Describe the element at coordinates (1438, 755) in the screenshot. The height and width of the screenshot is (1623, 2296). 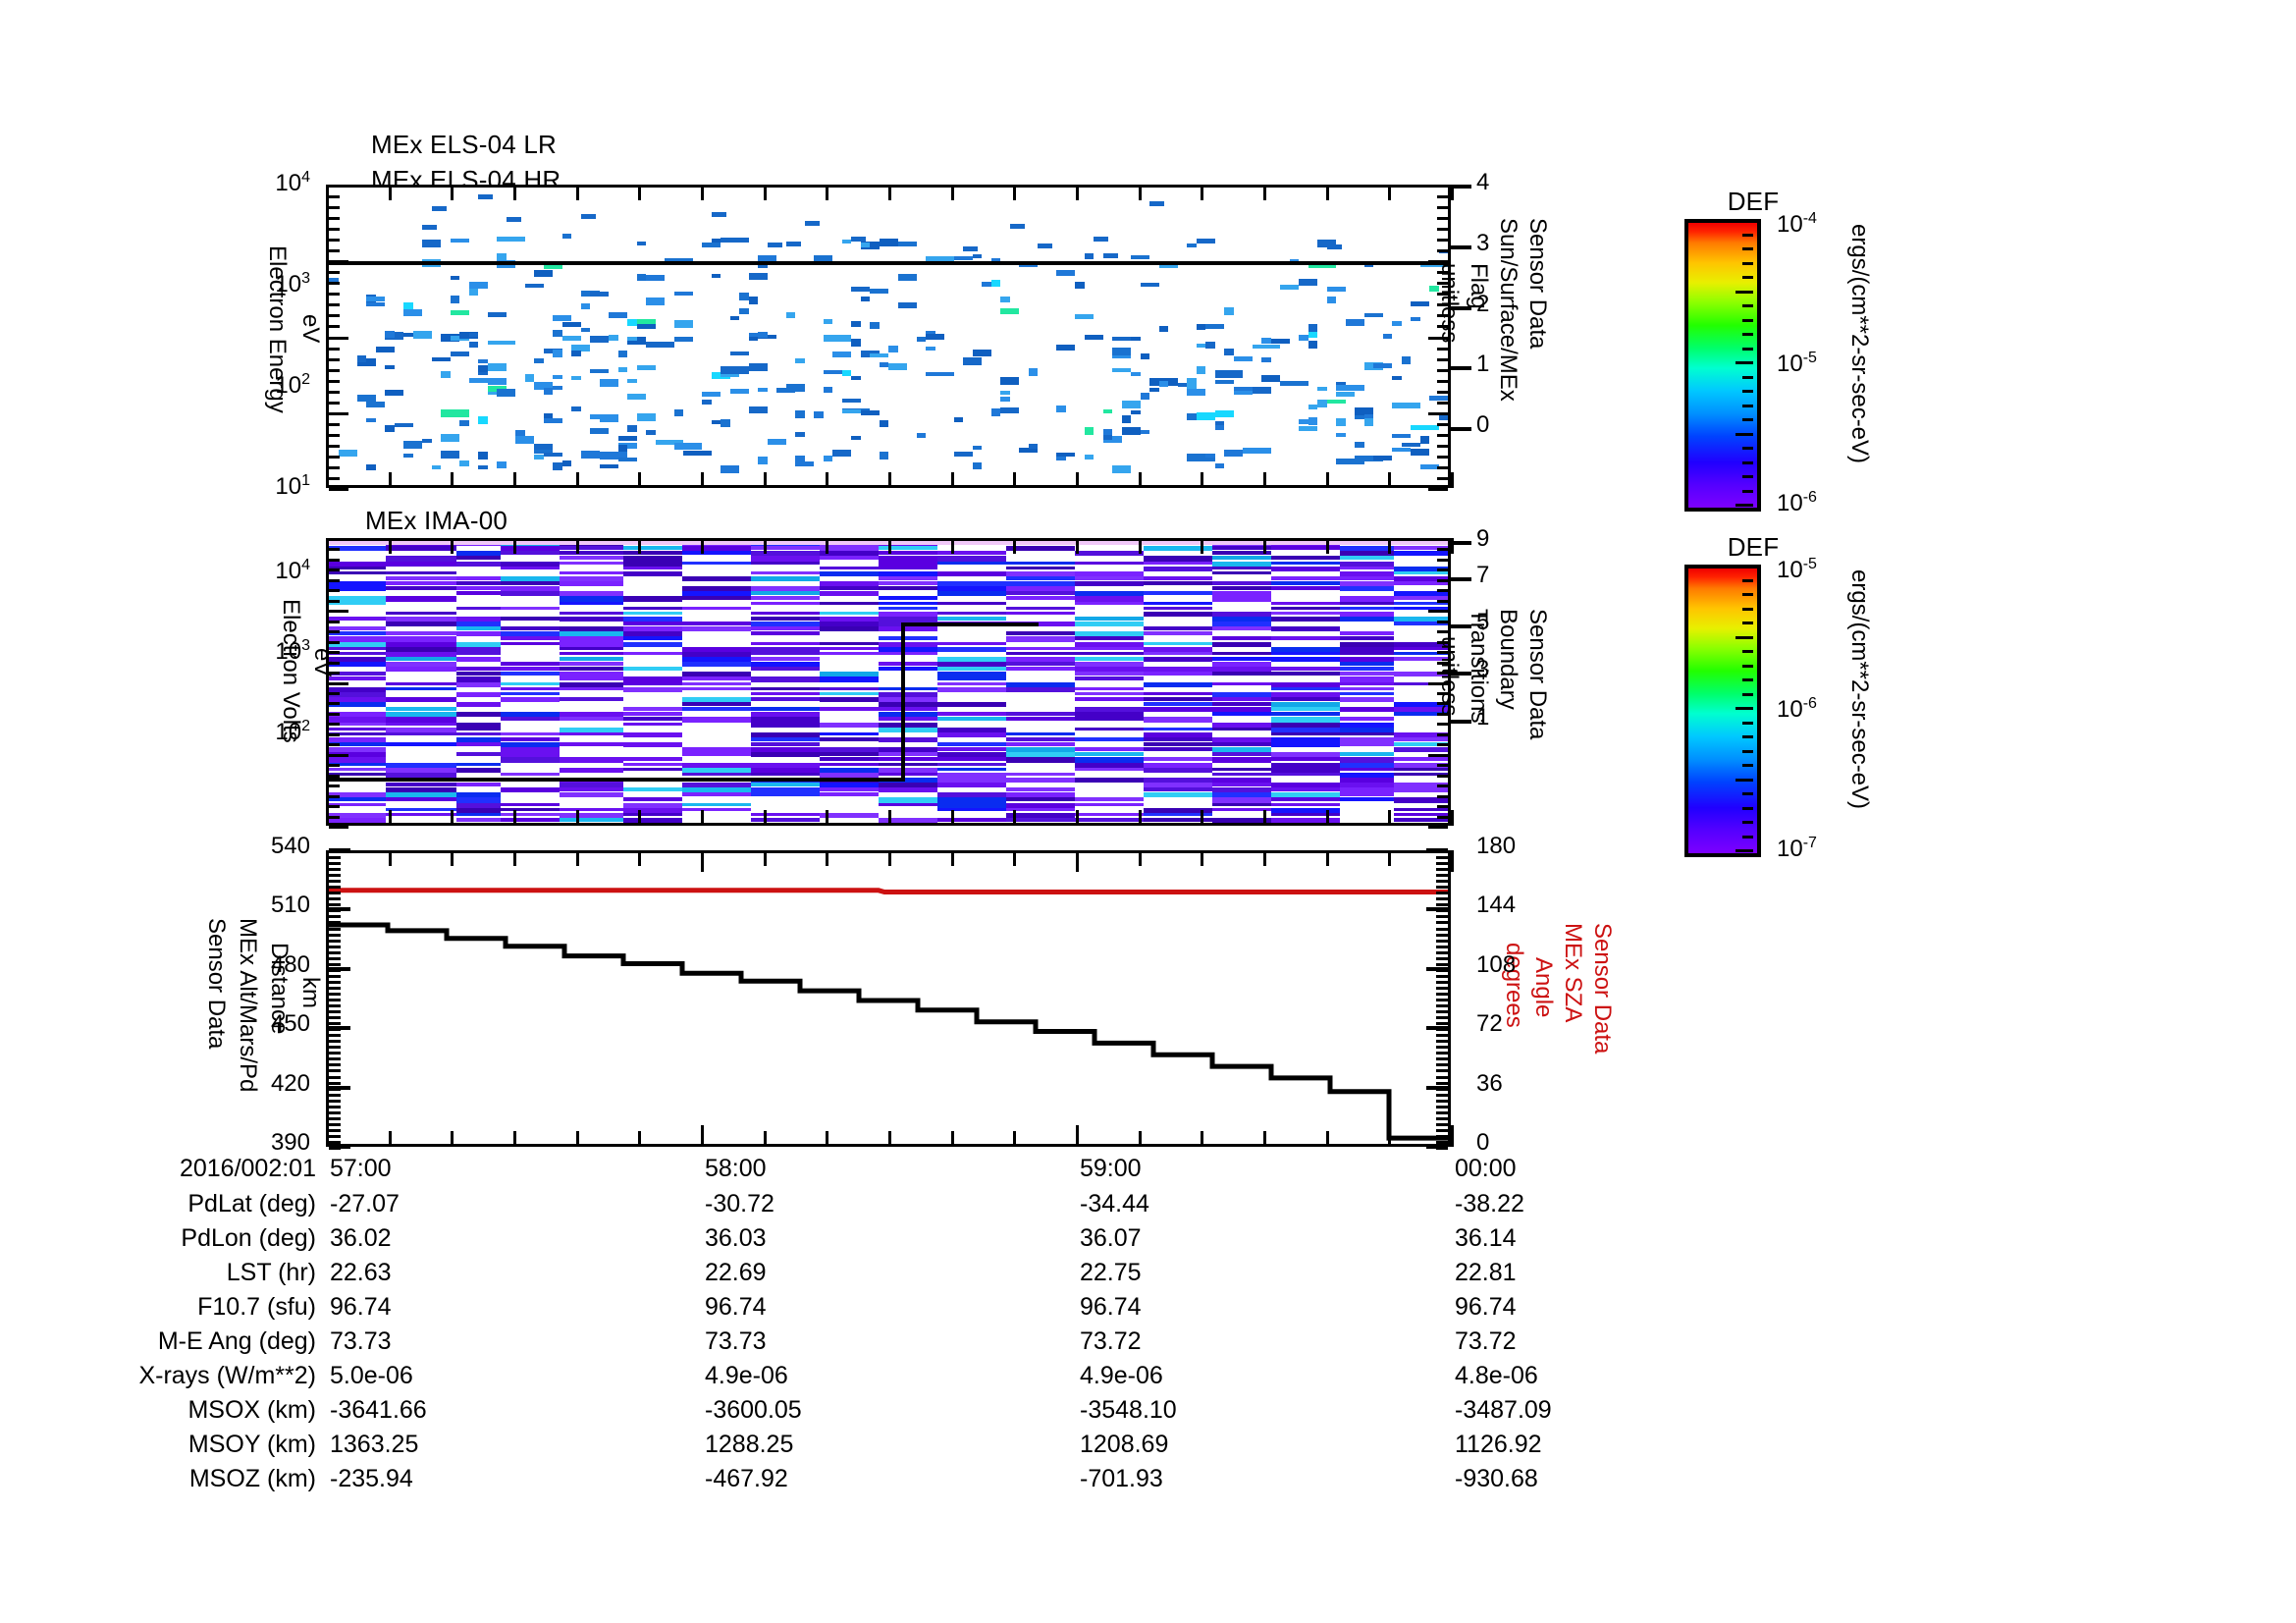
I see `ima-right-tick` at that location.